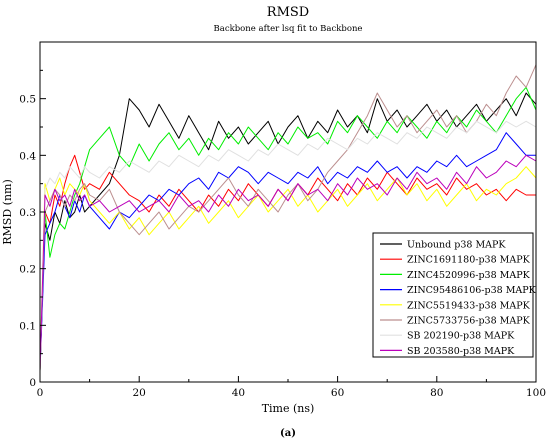 The image size is (550, 442). Describe the element at coordinates (288, 408) in the screenshot. I see `x-axis-label: Time (ns)` at that location.